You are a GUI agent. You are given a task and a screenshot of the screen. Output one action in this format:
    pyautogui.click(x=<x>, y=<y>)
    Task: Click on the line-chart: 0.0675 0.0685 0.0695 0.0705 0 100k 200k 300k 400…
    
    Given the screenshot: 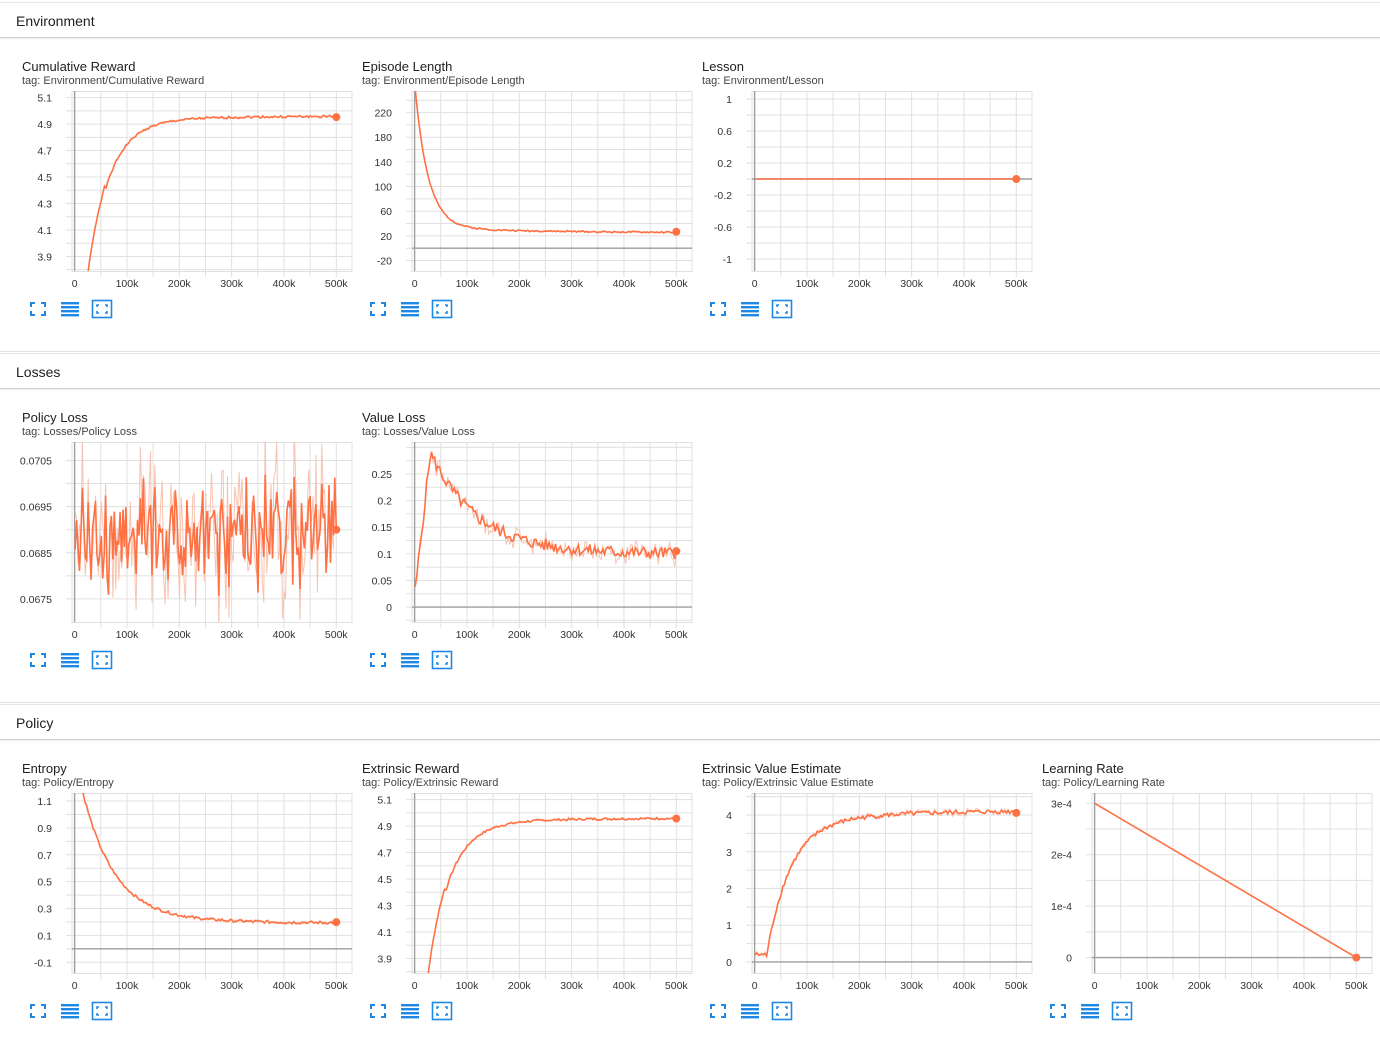 What is the action you would take?
    pyautogui.click(x=178, y=543)
    